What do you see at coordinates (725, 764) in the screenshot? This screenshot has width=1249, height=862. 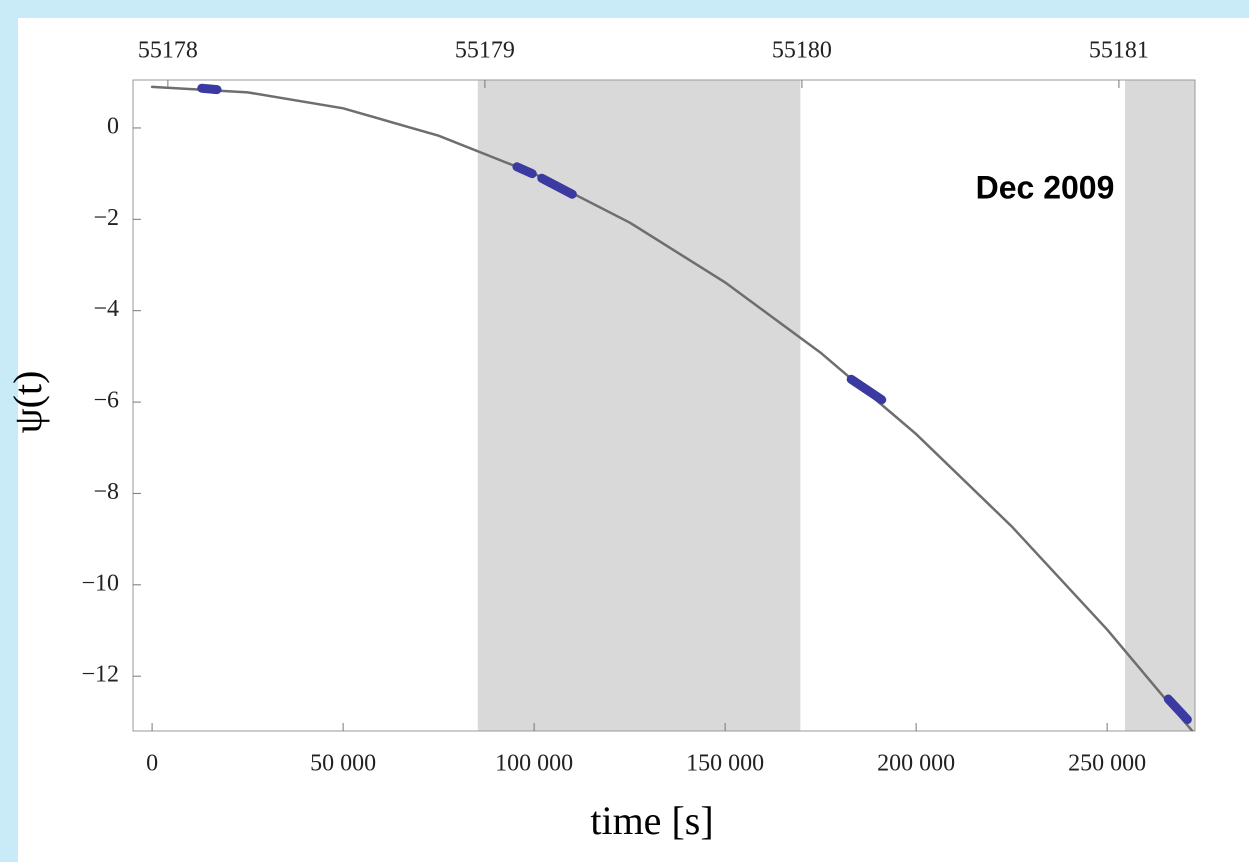 I see `x-tick-label: 150 000` at bounding box center [725, 764].